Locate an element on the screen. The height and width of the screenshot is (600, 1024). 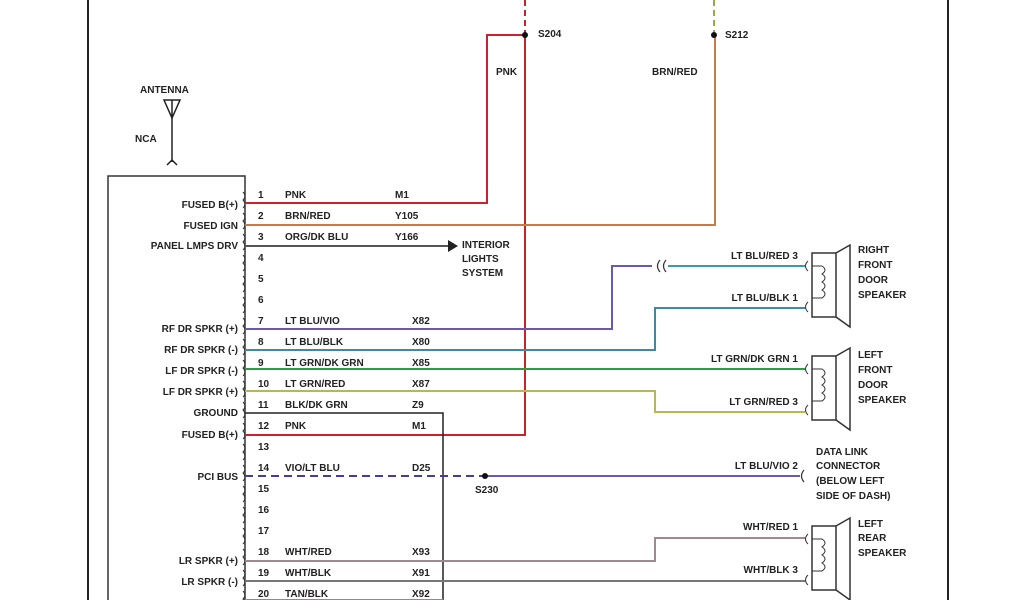
pin-num: 7 is located at coordinates (261, 321).